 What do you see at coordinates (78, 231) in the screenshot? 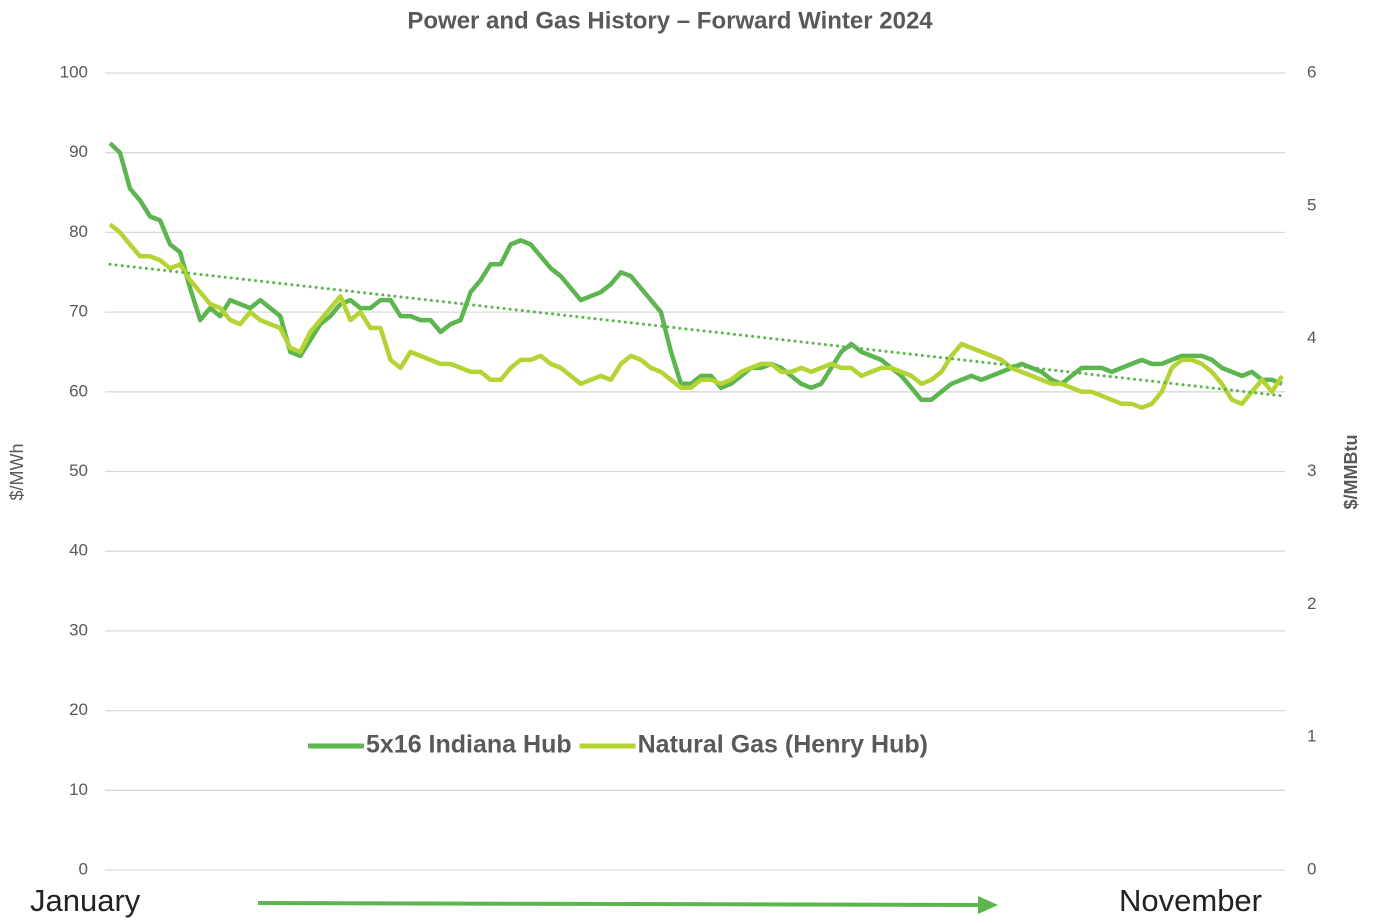
I see `y-tick-label: 80` at bounding box center [78, 231].